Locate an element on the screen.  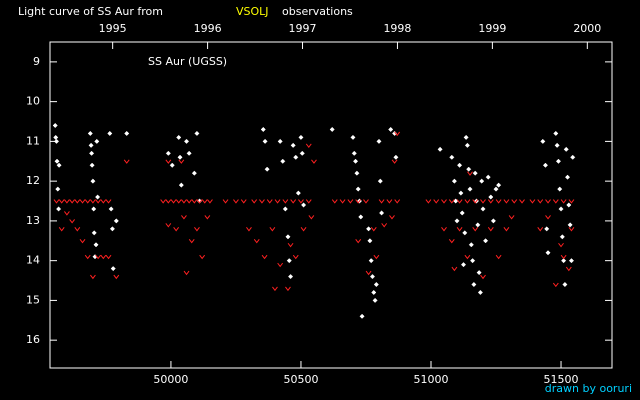
y-tick-label: 16 is located at coordinates (33, 339).